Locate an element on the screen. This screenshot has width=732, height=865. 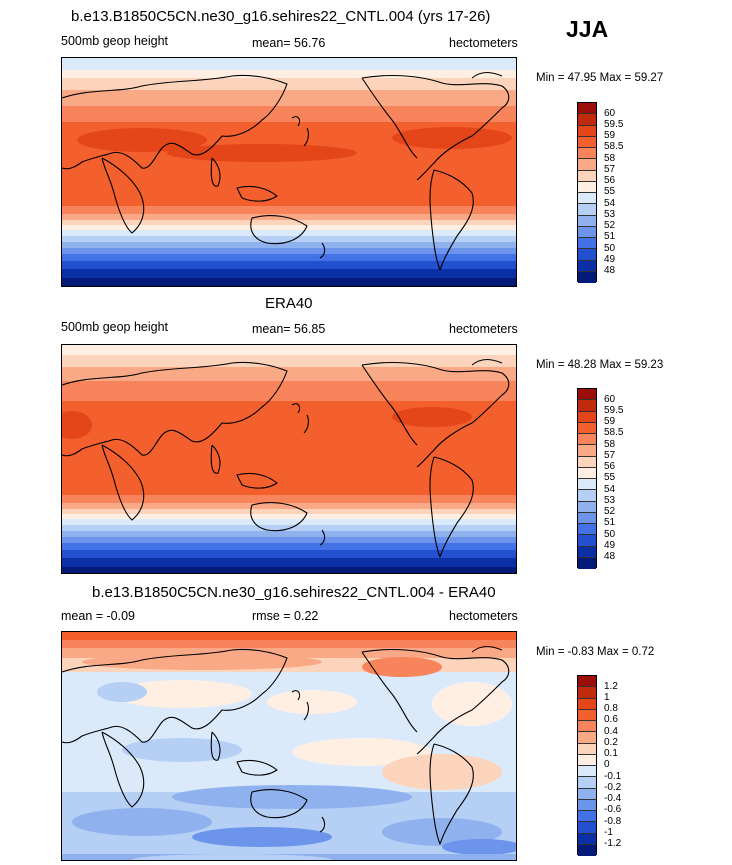
panel3-level-label: -0.8 is located at coordinates (613, 821).